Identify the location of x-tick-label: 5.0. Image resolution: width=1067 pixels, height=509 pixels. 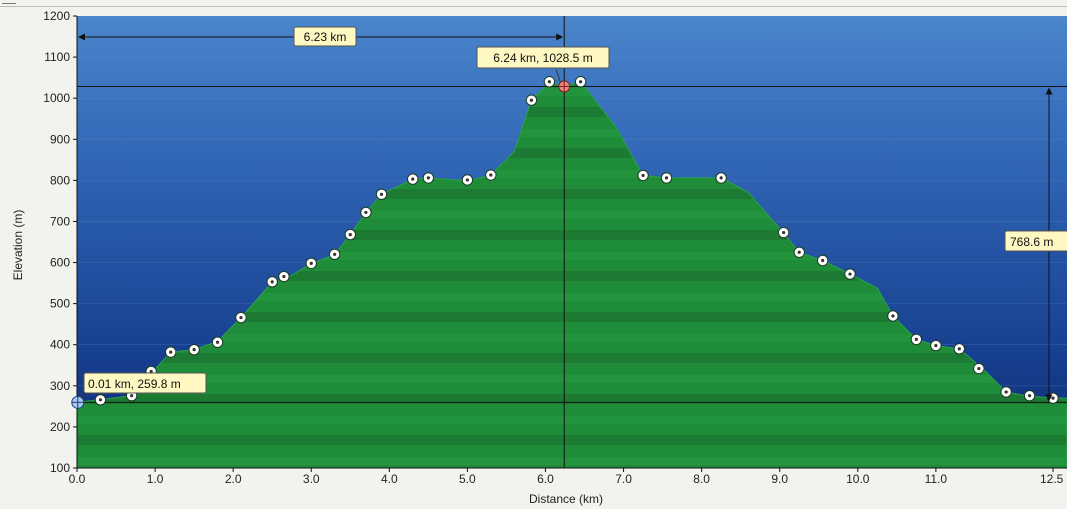
(467, 479).